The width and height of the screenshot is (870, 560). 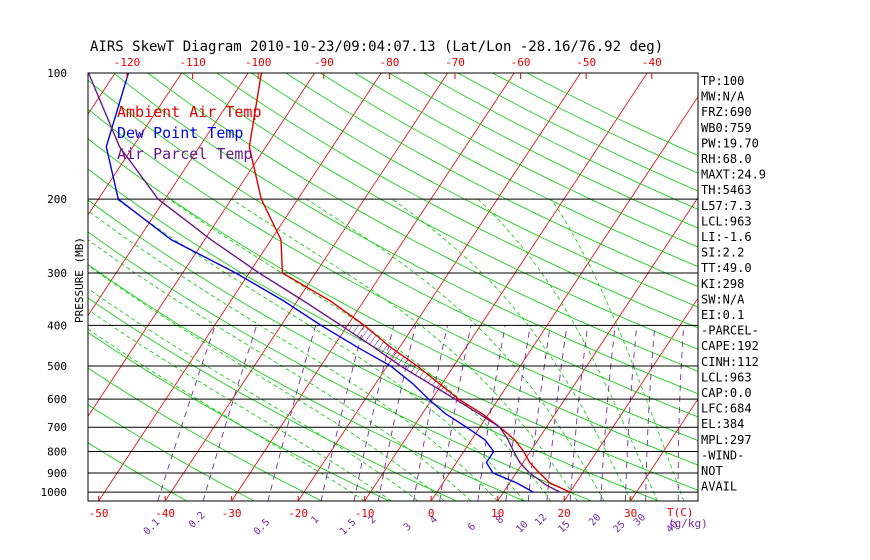 What do you see at coordinates (99, 513) in the screenshot?
I see `bottom-tick-label: -50` at bounding box center [99, 513].